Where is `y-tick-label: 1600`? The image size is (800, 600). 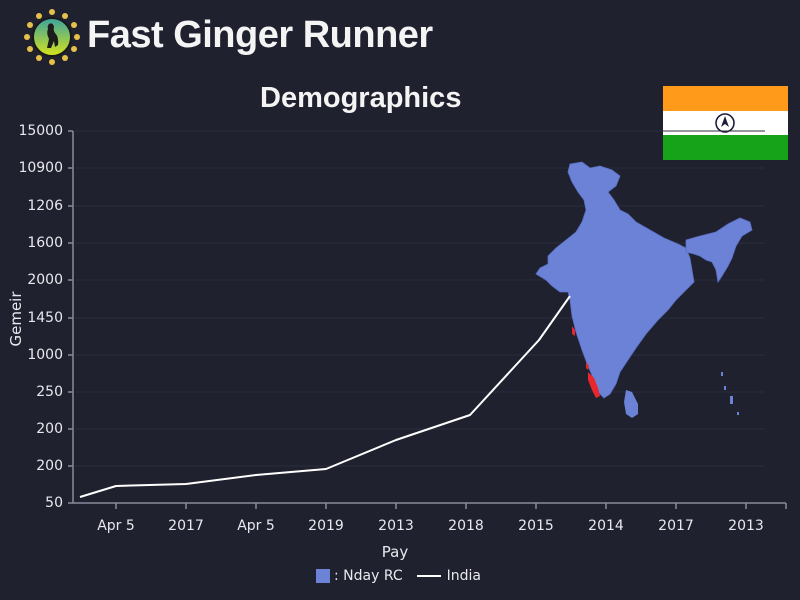
y-tick-label: 1600 is located at coordinates (45, 243).